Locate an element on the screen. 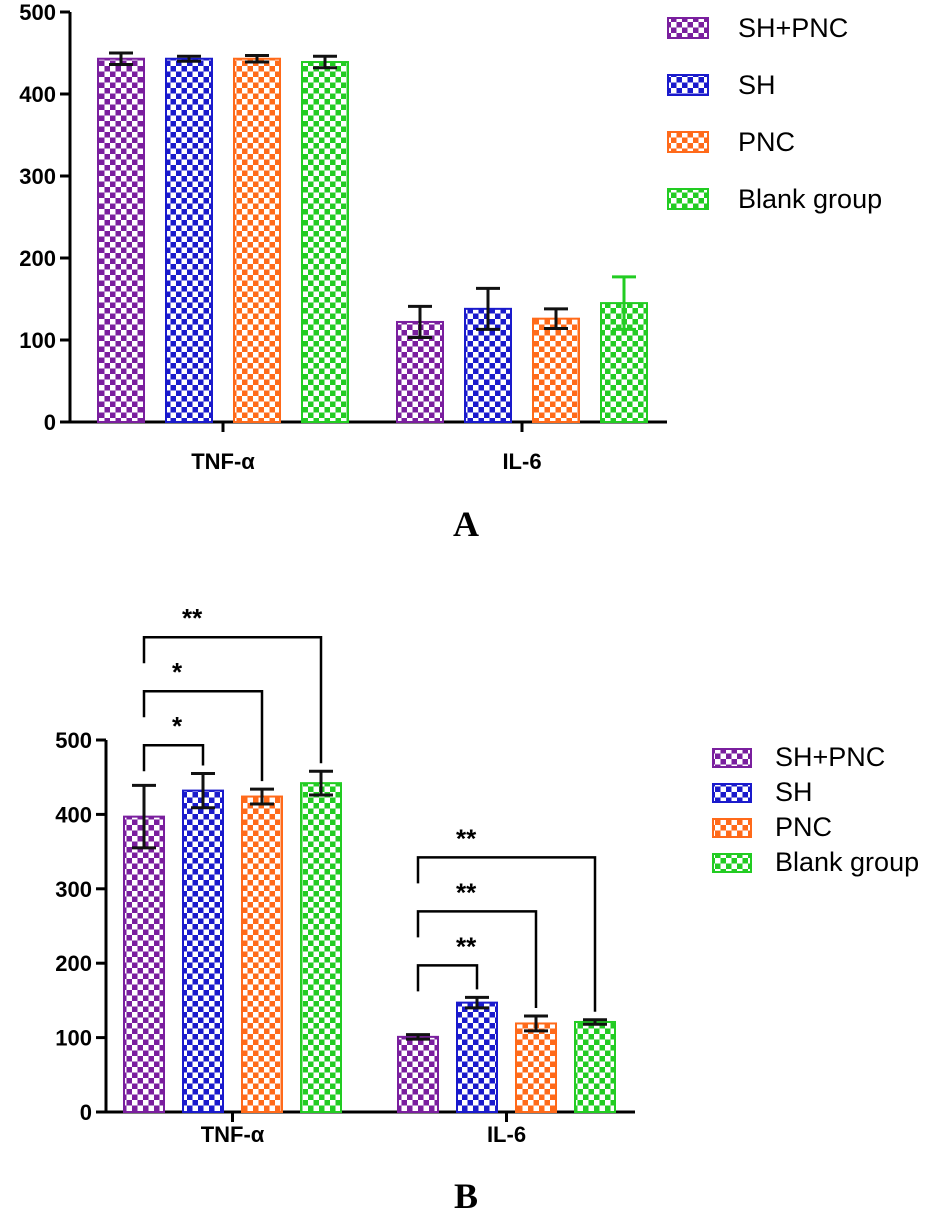 This screenshot has height=1219, width=937. panel-a-letter: A is located at coordinates (466, 524).